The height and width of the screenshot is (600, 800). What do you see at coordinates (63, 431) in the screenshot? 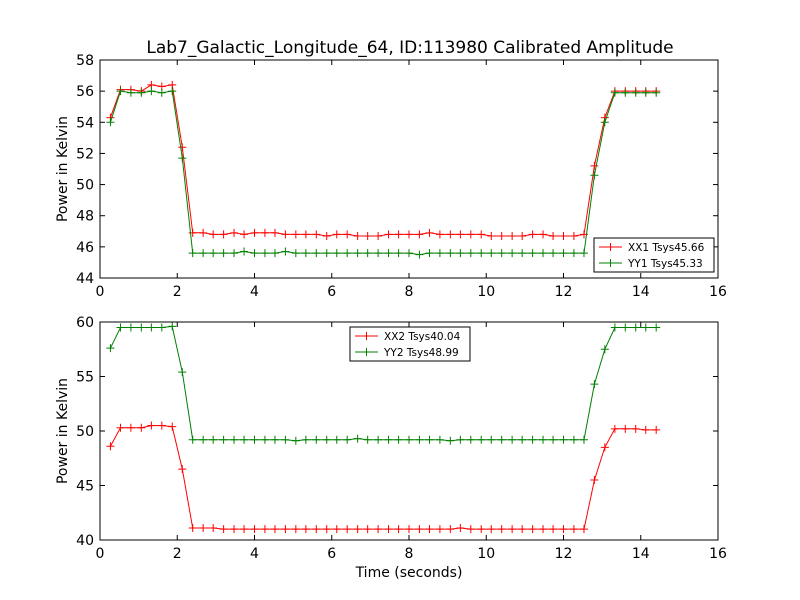
I see `y-axis-label: Power in Kelvin` at bounding box center [63, 431].